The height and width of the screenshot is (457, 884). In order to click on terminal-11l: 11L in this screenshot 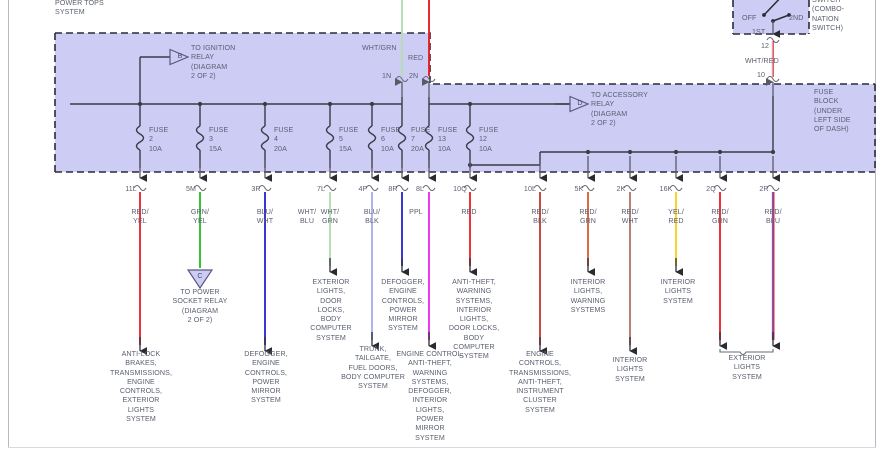, I will do `click(131, 189)`.